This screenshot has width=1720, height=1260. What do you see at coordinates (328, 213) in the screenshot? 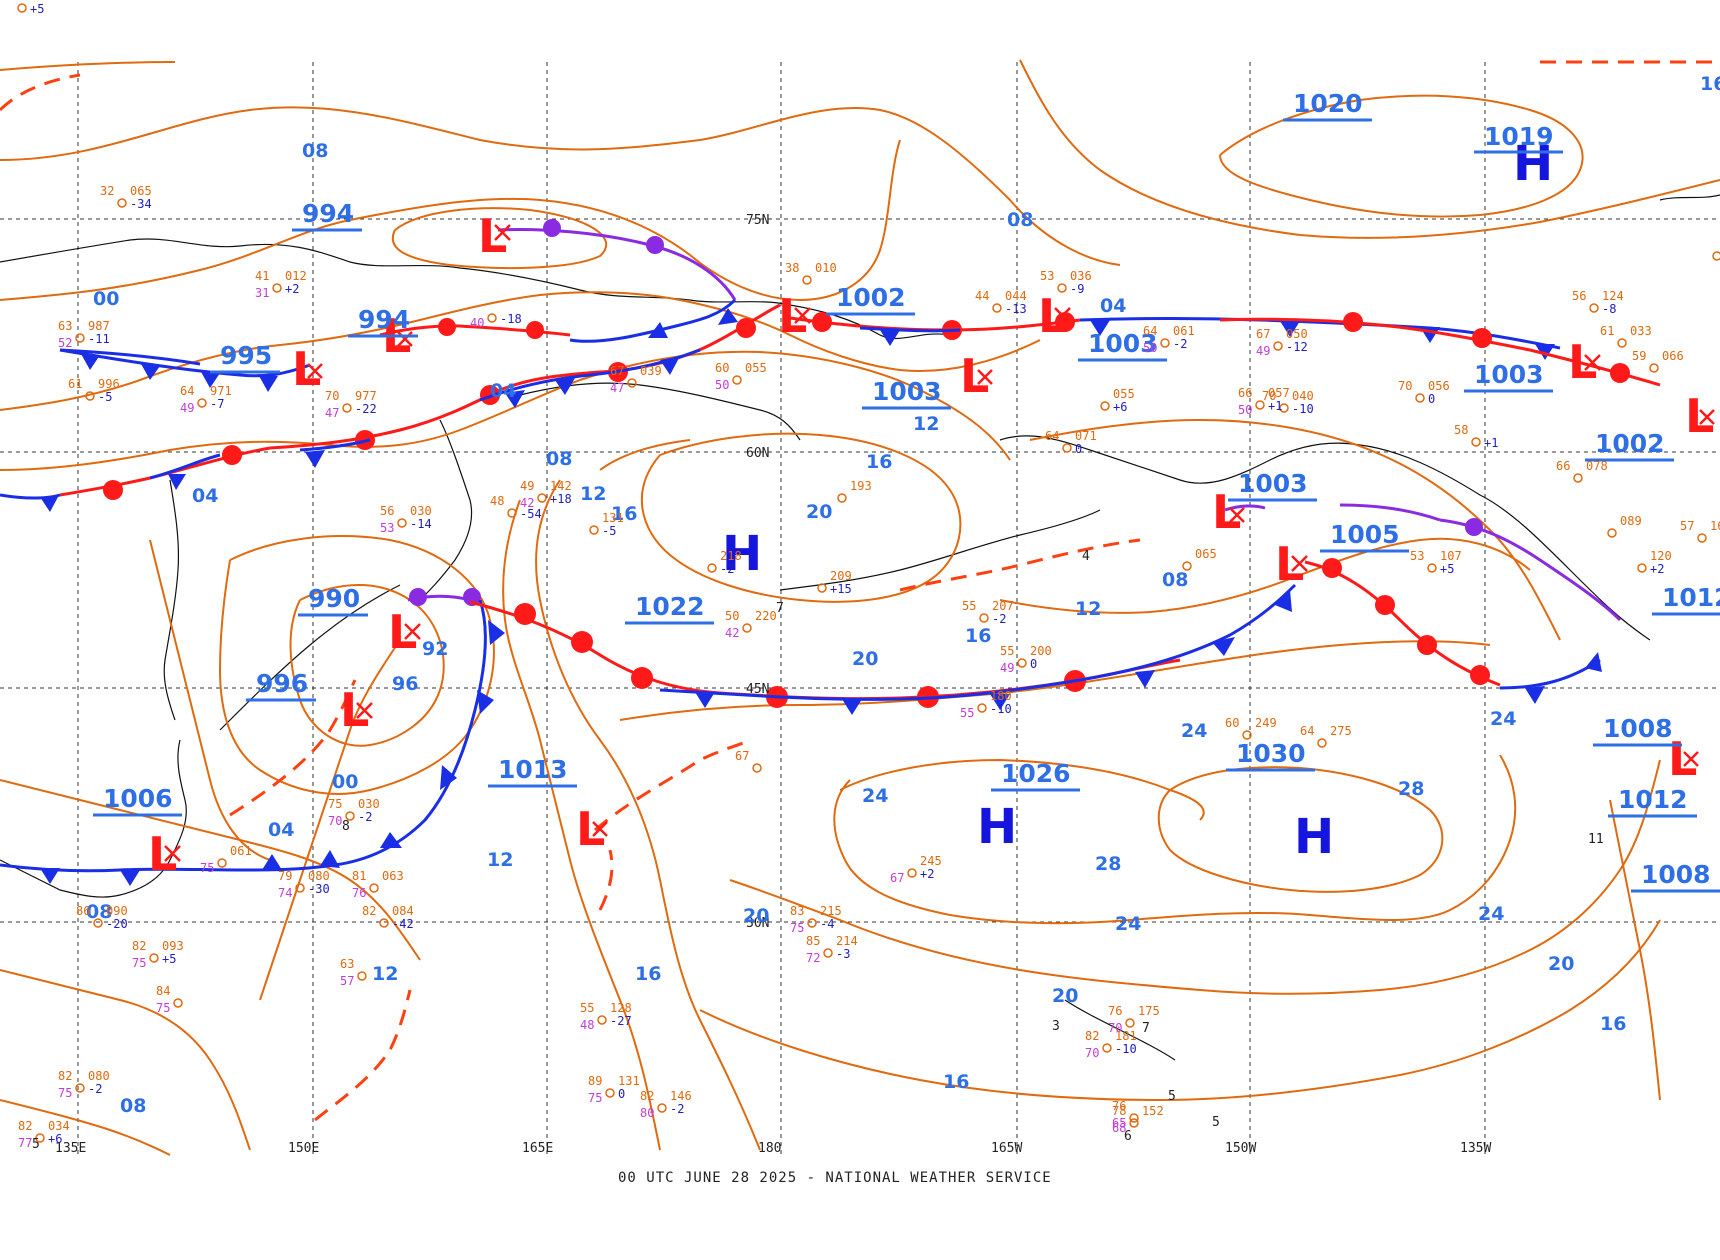
I see `pressure-center-value: 994` at bounding box center [328, 213].